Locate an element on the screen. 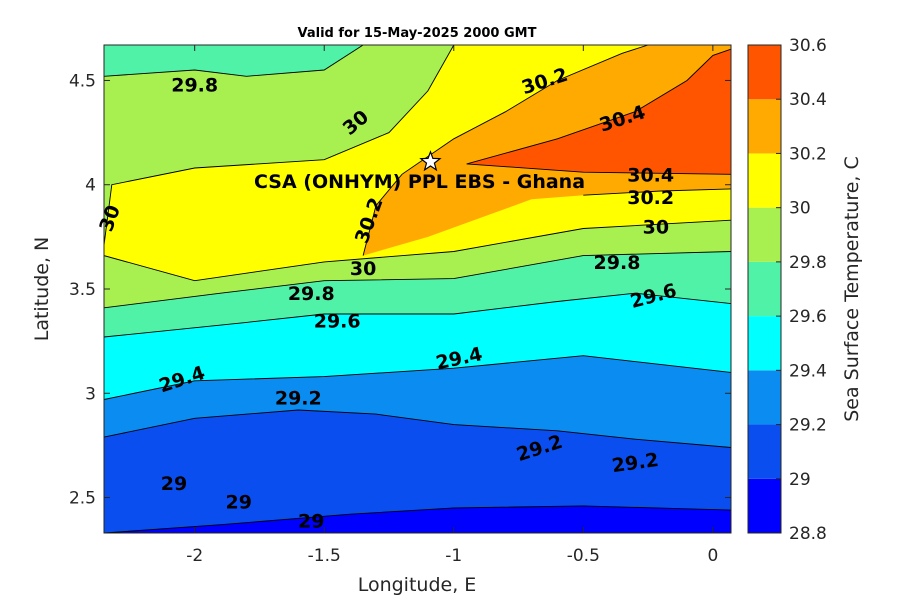 The image size is (900, 600). colorbar: 28.8 29 29.2 29.4 29.6 29.8 30 30.2 30.4 30.6 is located at coordinates (787, 290).